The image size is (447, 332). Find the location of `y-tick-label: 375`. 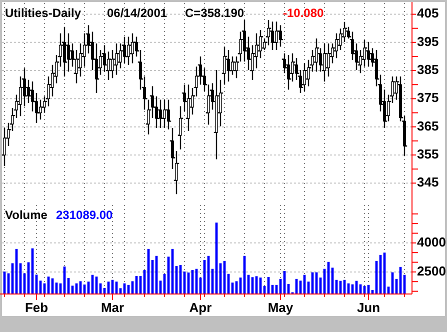

y-tick-label: 375 is located at coordinates (428, 98).